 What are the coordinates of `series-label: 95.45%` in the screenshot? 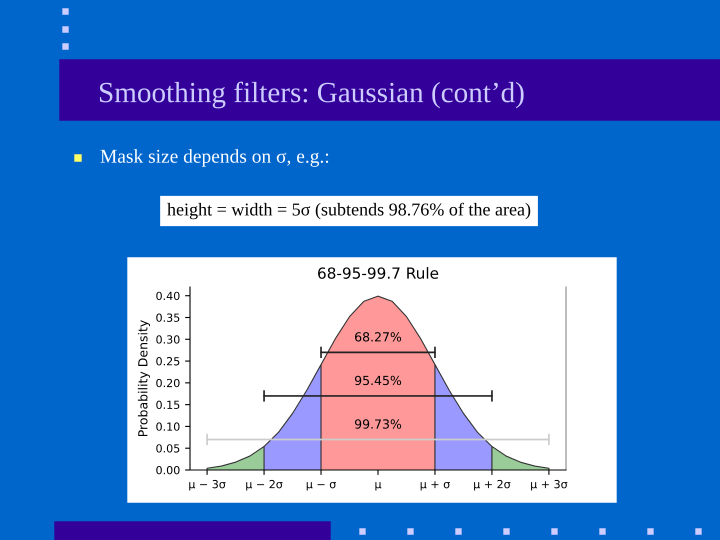 It's located at (378, 381).